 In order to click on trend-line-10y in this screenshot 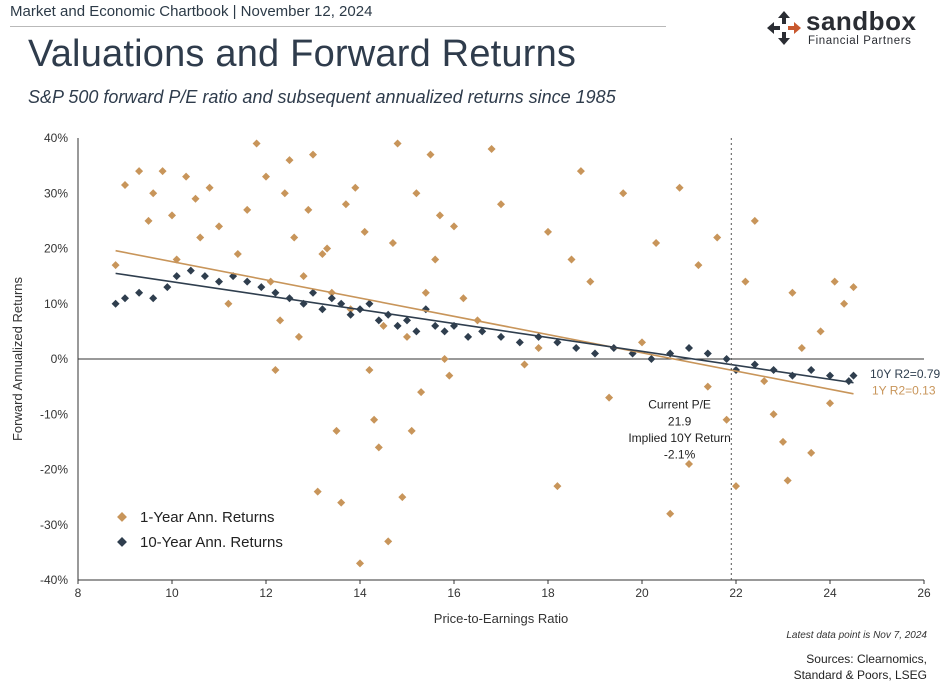, I will do `click(484, 328)`.